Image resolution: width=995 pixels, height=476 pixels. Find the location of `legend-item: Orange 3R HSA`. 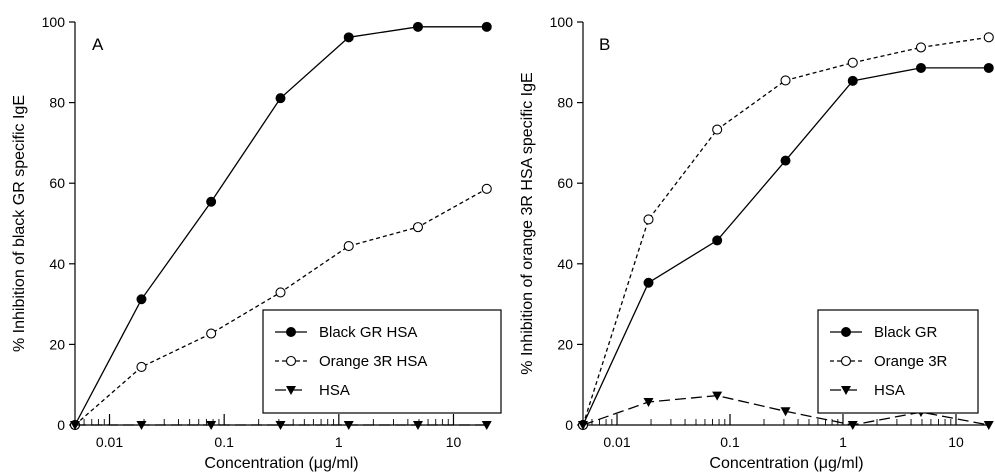

legend-item: Orange 3R HSA is located at coordinates (351, 361).